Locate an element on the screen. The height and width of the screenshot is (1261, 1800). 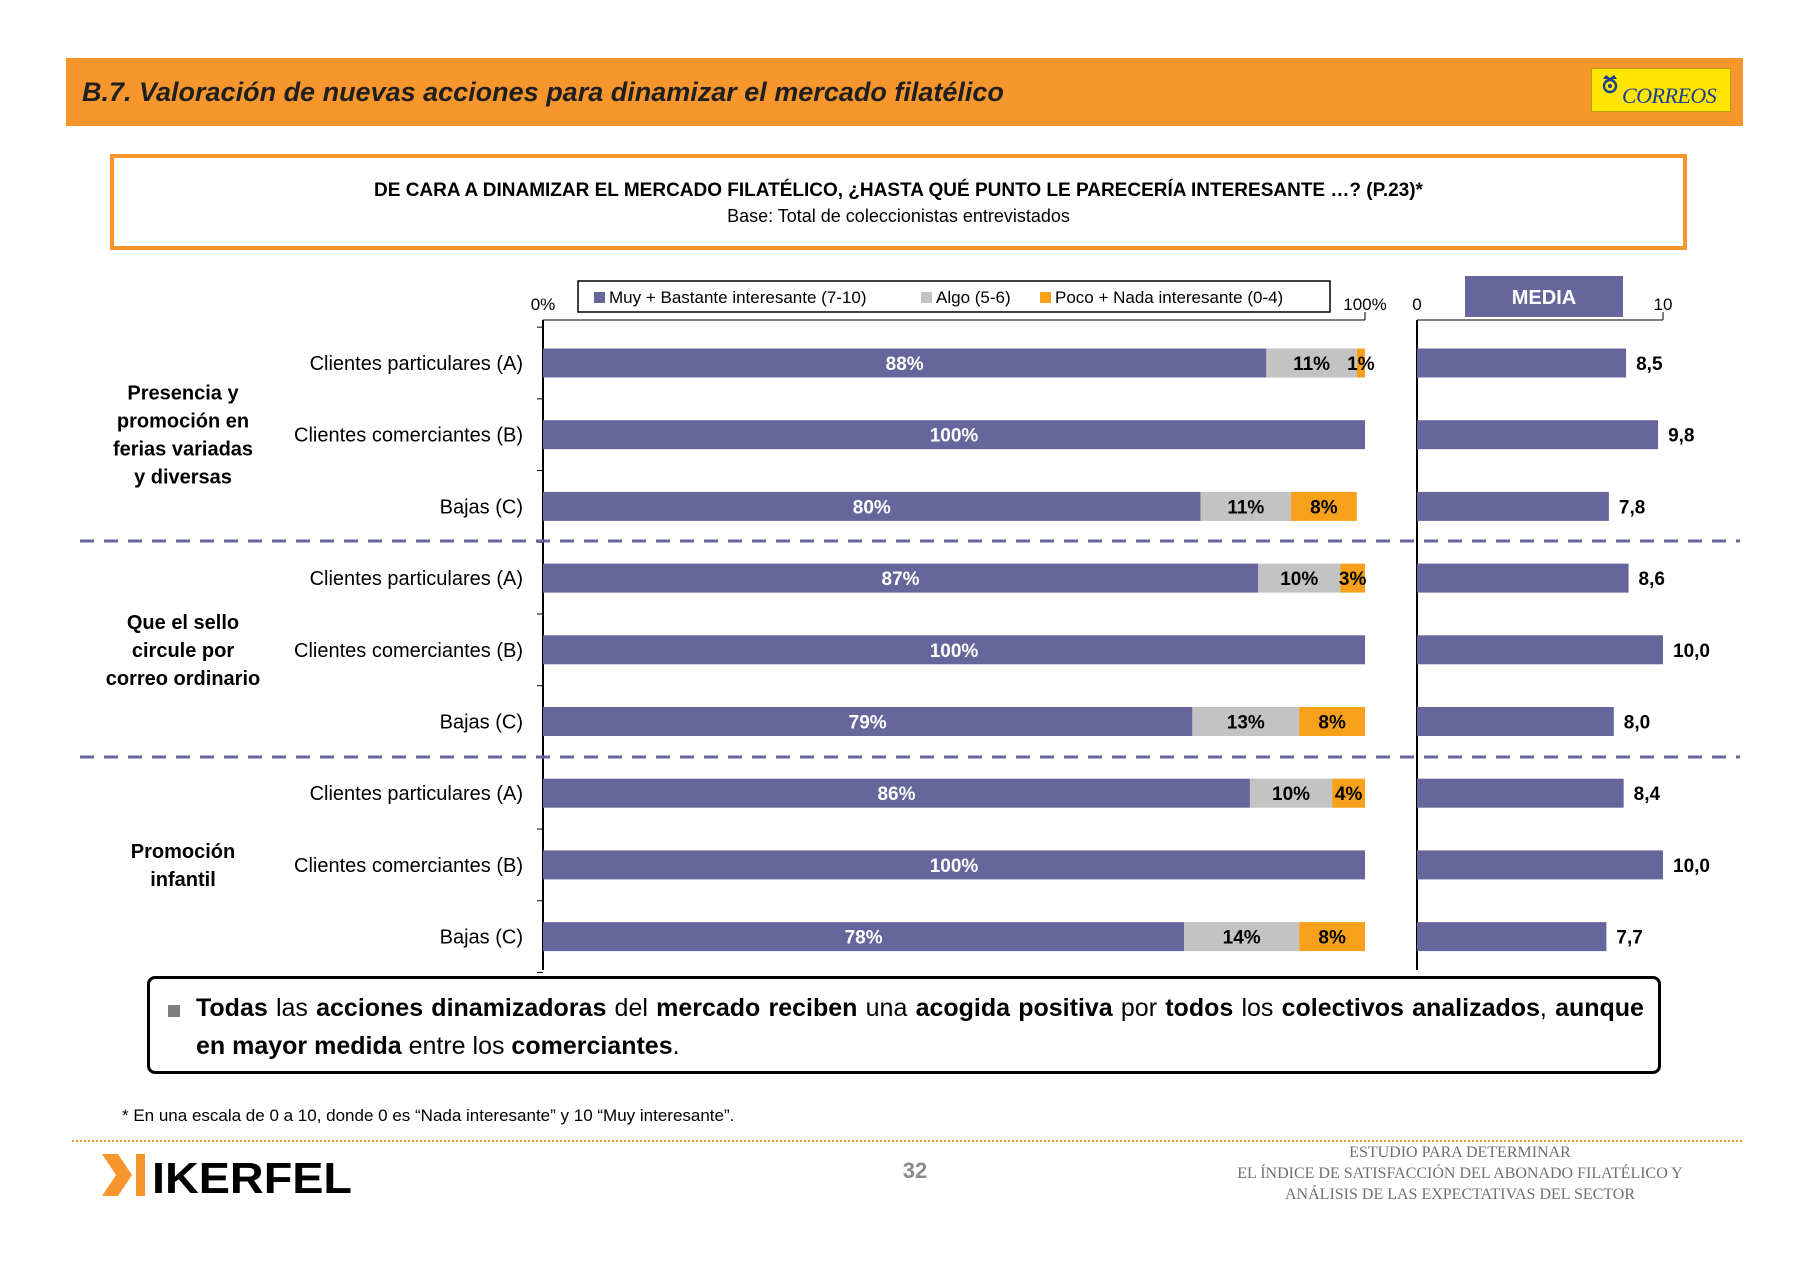
summary-segment: acciones dinamizadoras is located at coordinates (461, 1008).